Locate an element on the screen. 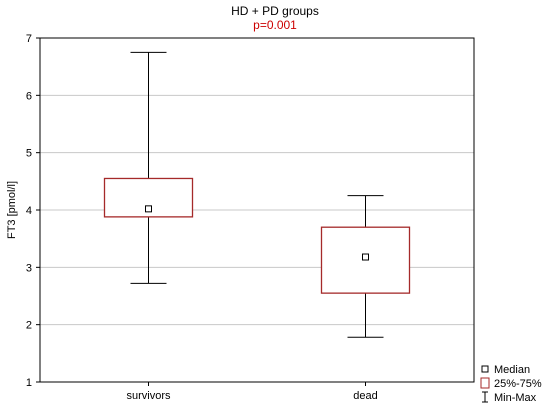 This screenshot has width=550, height=419. legend-item: Min-Max is located at coordinates (509, 397).